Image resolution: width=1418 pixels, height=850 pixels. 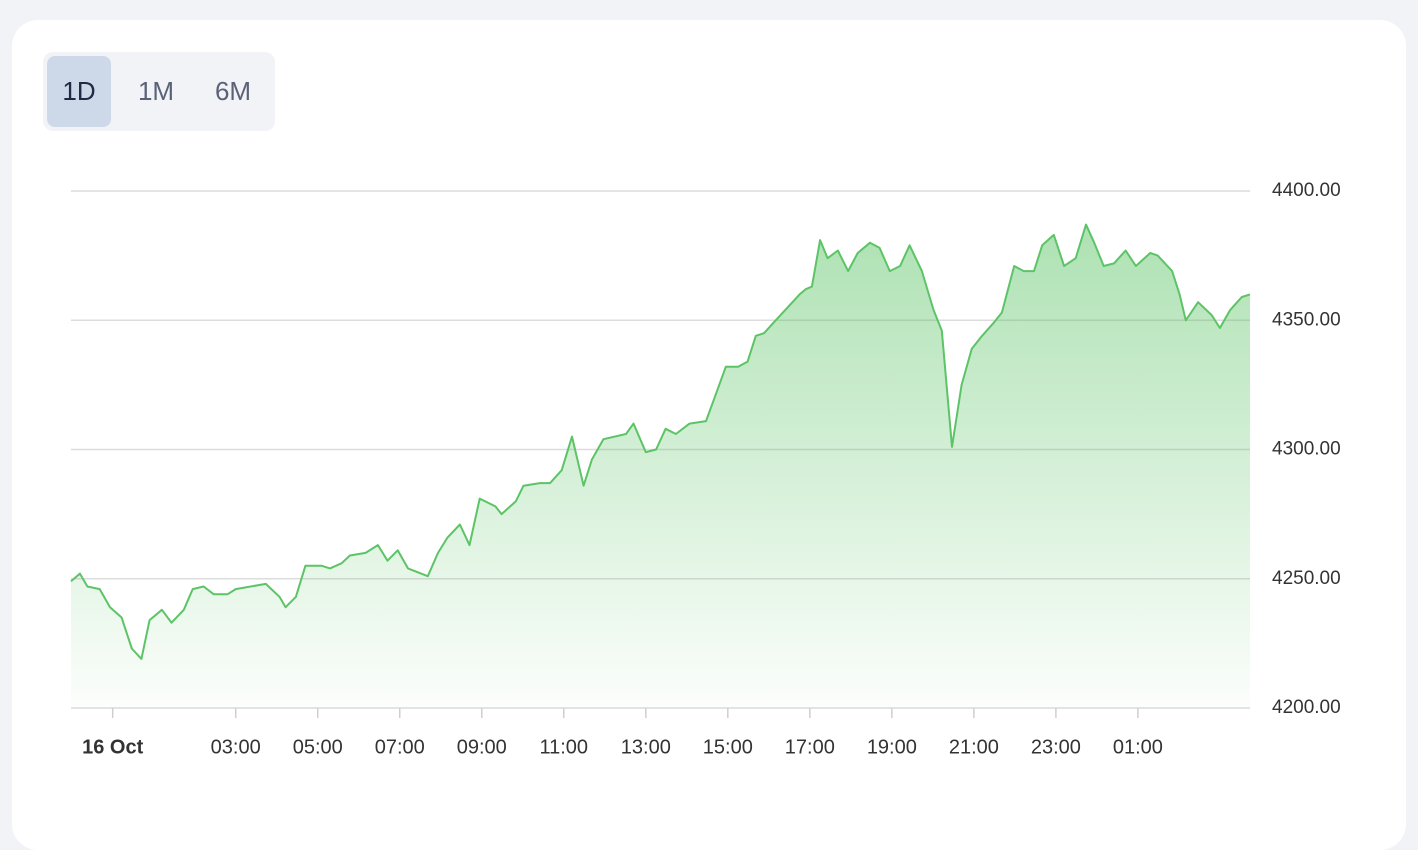 What do you see at coordinates (400, 747) in the screenshot?
I see `x-tick-label: 07:00` at bounding box center [400, 747].